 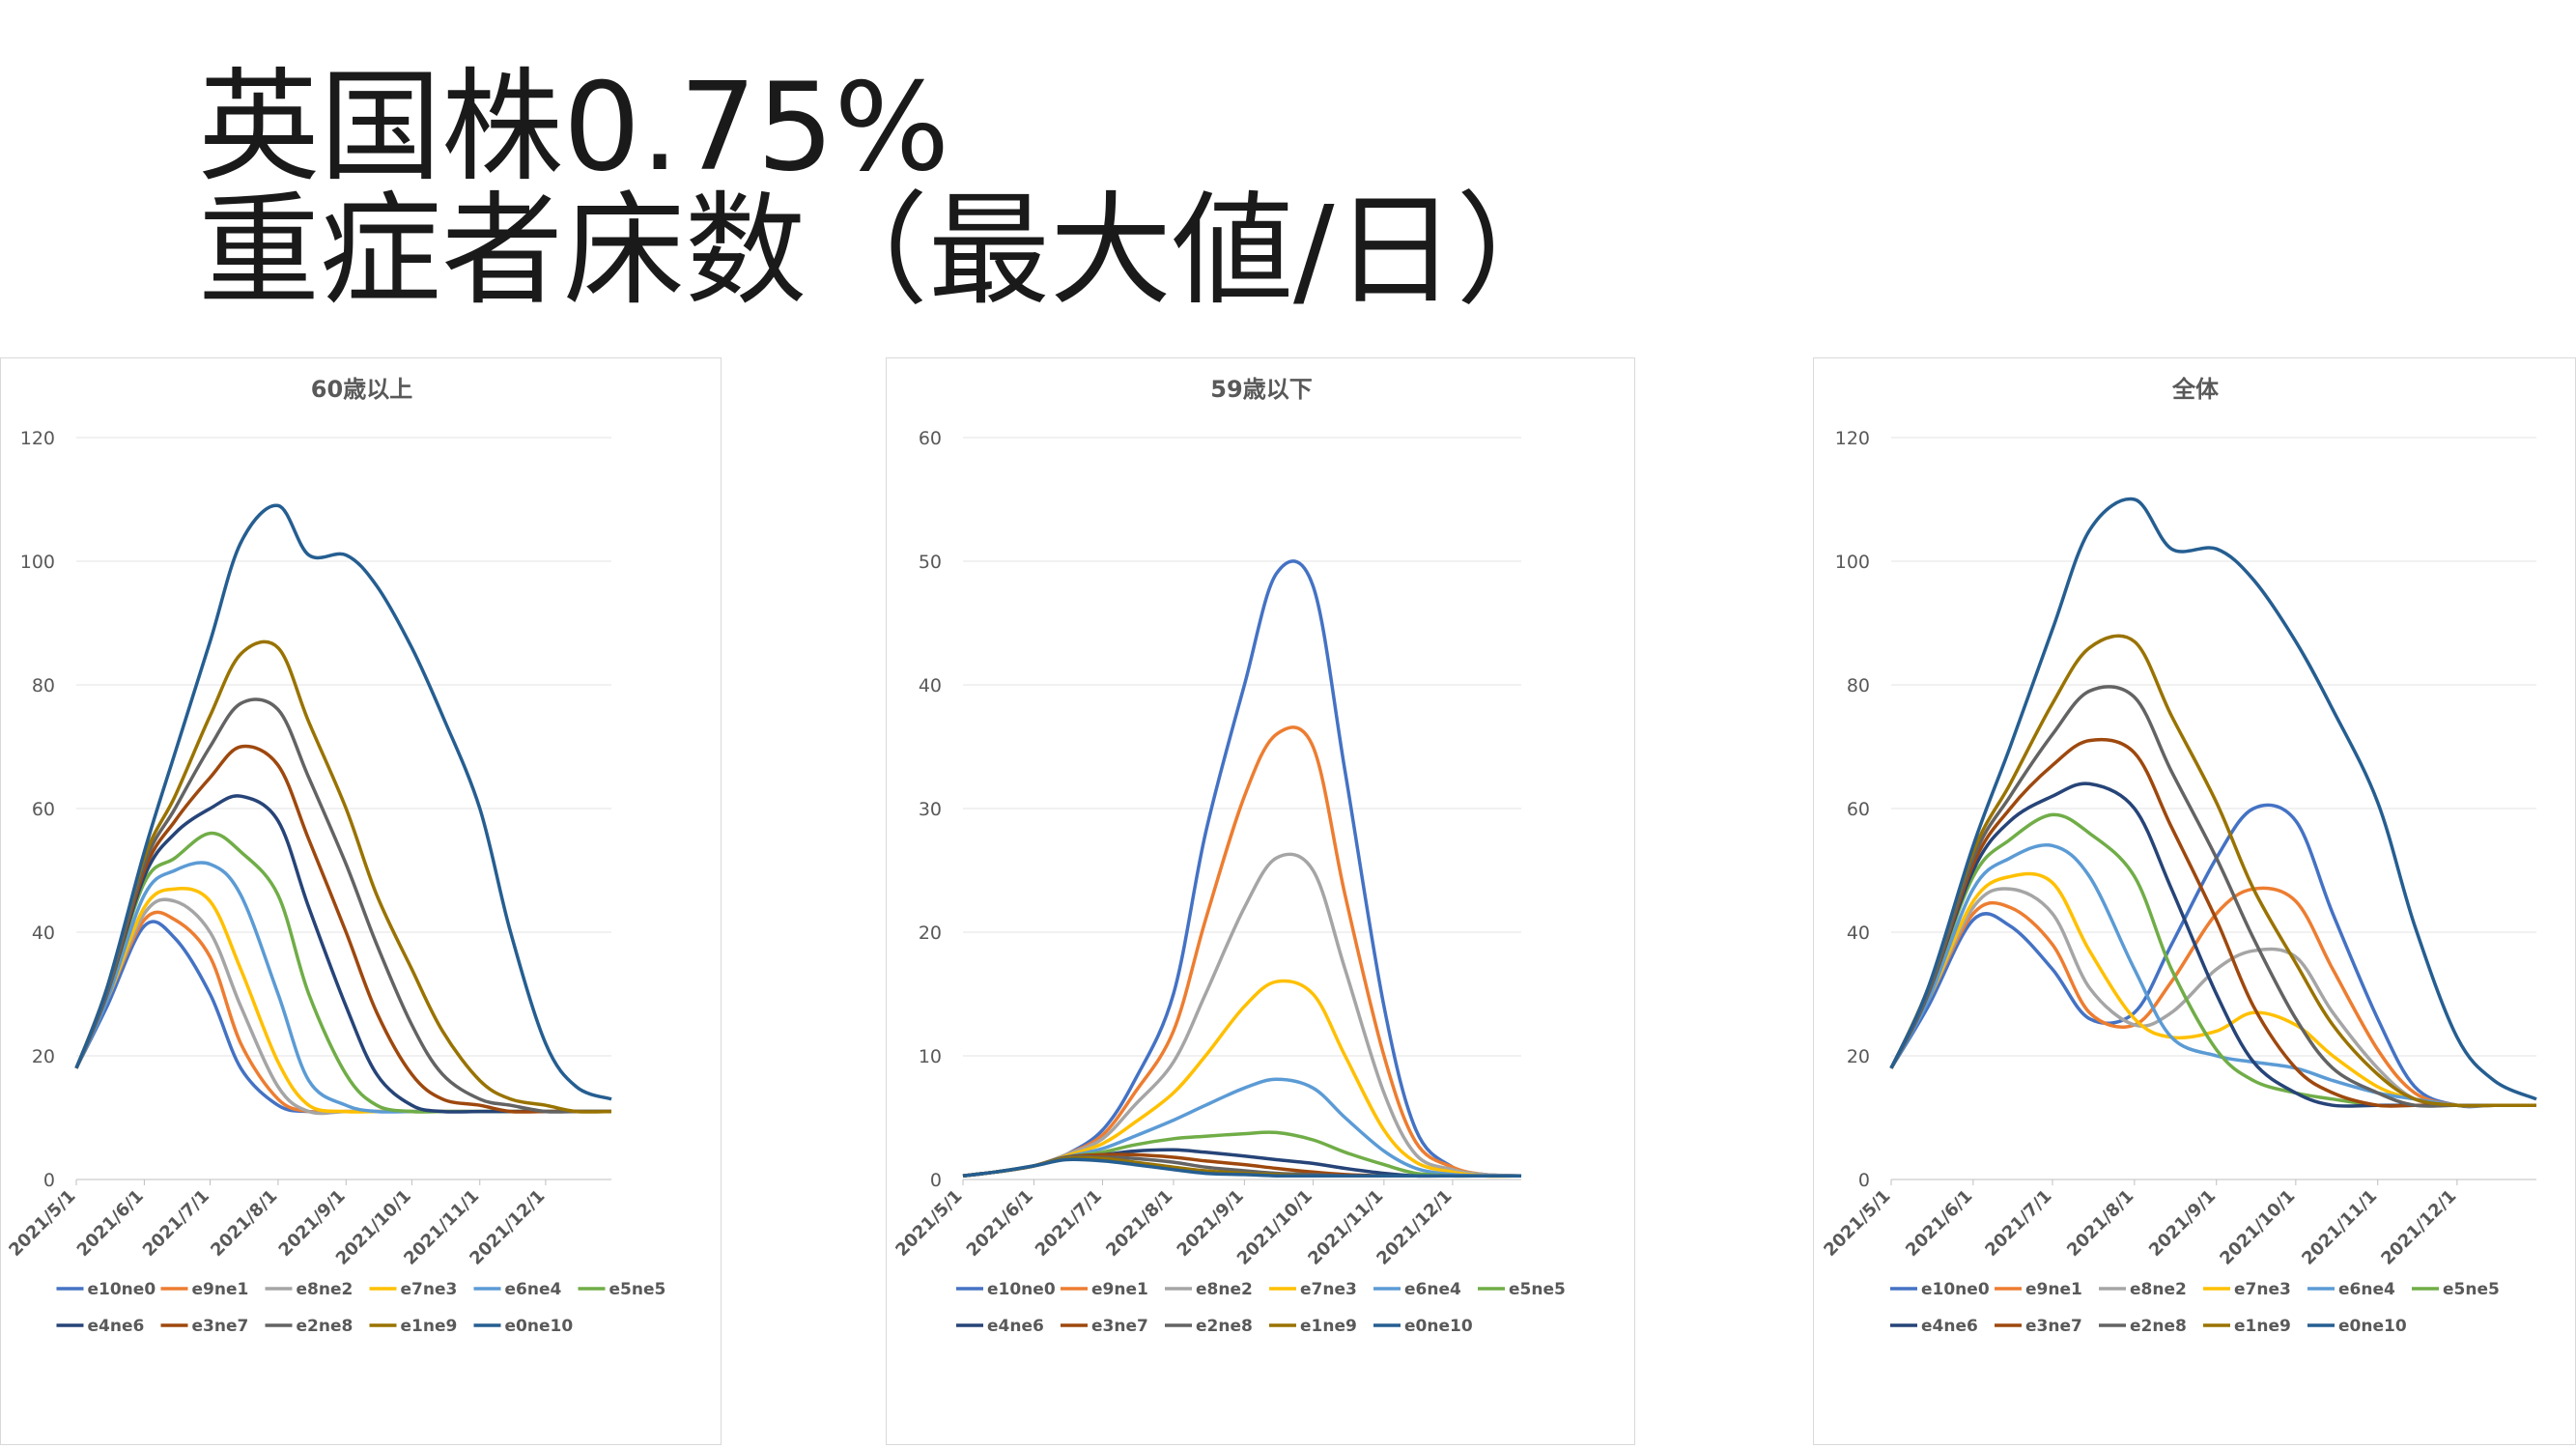 What do you see at coordinates (2418, 1227) in the screenshot?
I see `x-tick-label: 2021/12/1` at bounding box center [2418, 1227].